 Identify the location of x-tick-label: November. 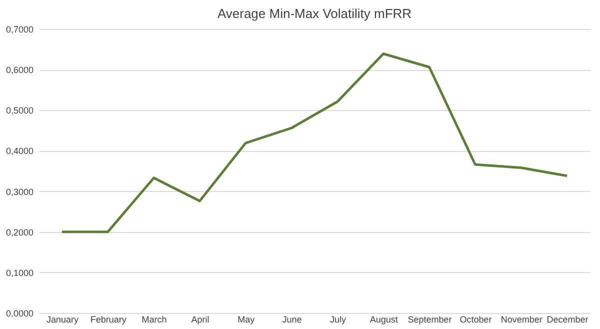
(521, 319).